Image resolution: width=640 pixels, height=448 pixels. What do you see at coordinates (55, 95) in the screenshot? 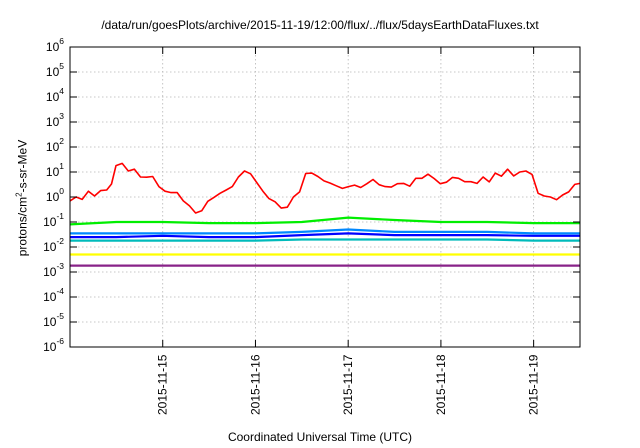
I see `y-tick-label: 10⁴` at bounding box center [55, 95].